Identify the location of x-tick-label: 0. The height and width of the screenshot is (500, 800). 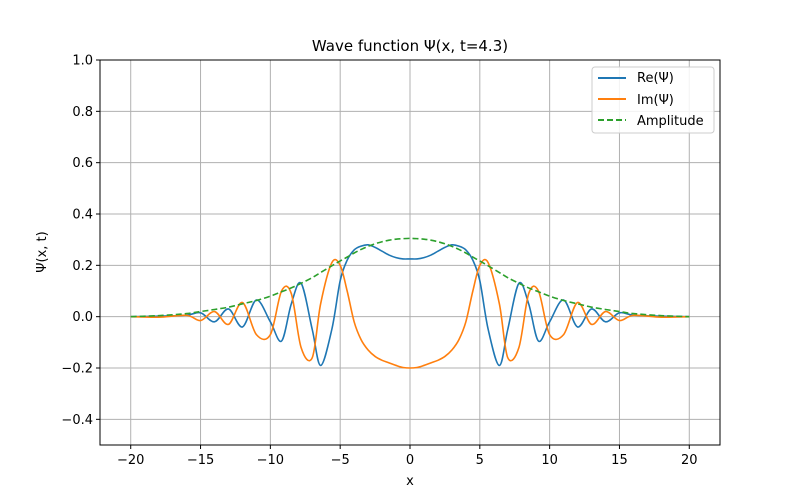
(410, 460).